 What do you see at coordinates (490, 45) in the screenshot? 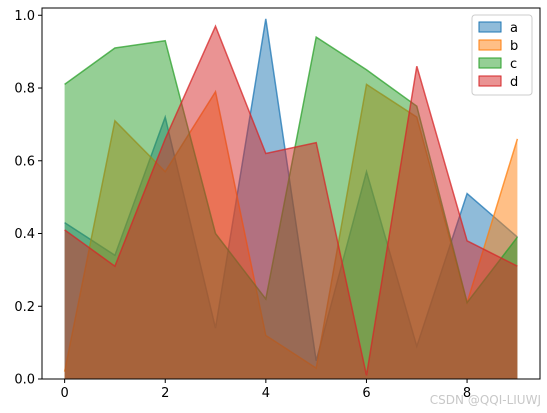
I see `legend-swatch-b` at bounding box center [490, 45].